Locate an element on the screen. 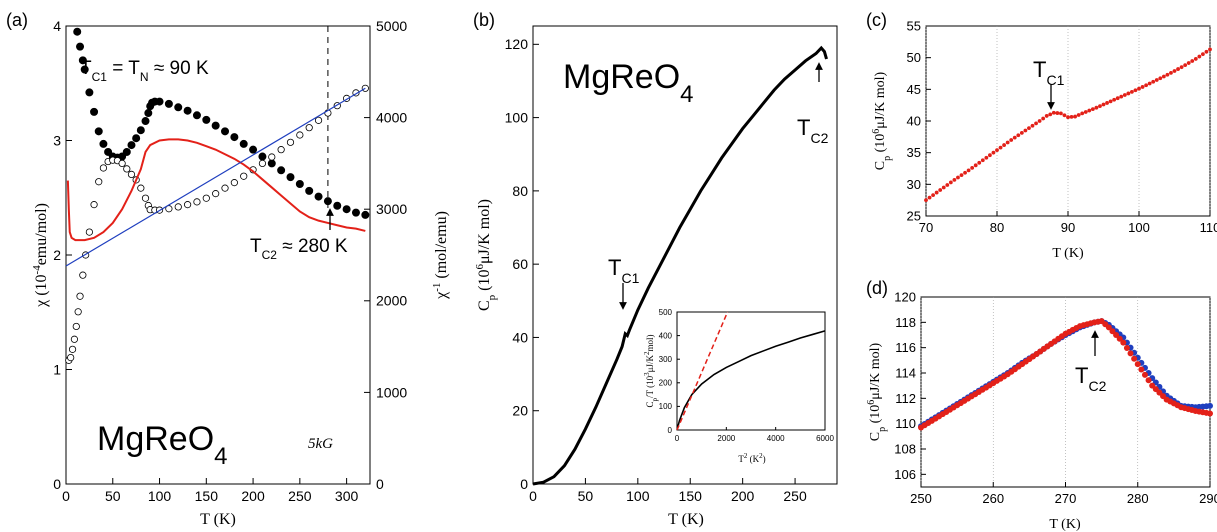 Image resolution: width=1217 pixels, height=532 pixels. y-left-a-tick-label: 4 is located at coordinates (57, 26).